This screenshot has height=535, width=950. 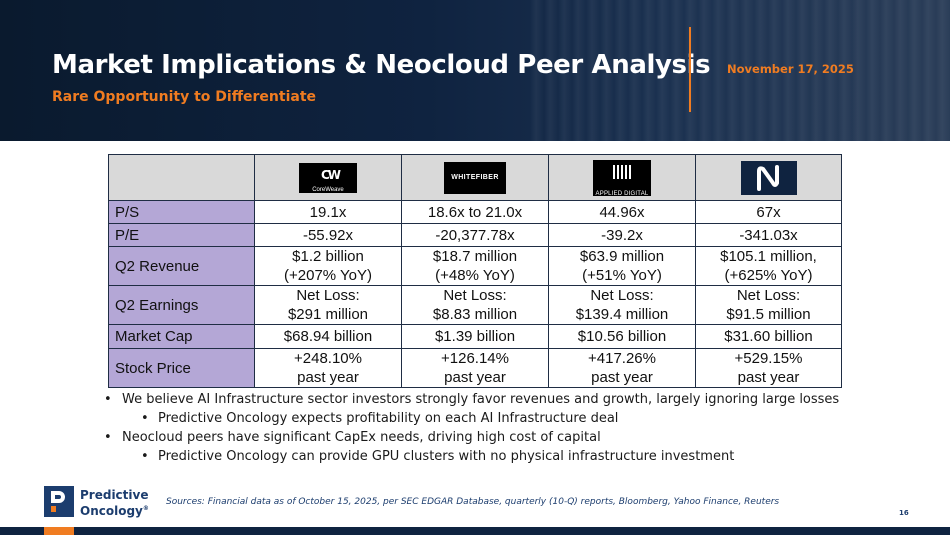 What do you see at coordinates (768, 266) in the screenshot?
I see `table-cell: $105.1 million, (+625% YoY)` at bounding box center [768, 266].